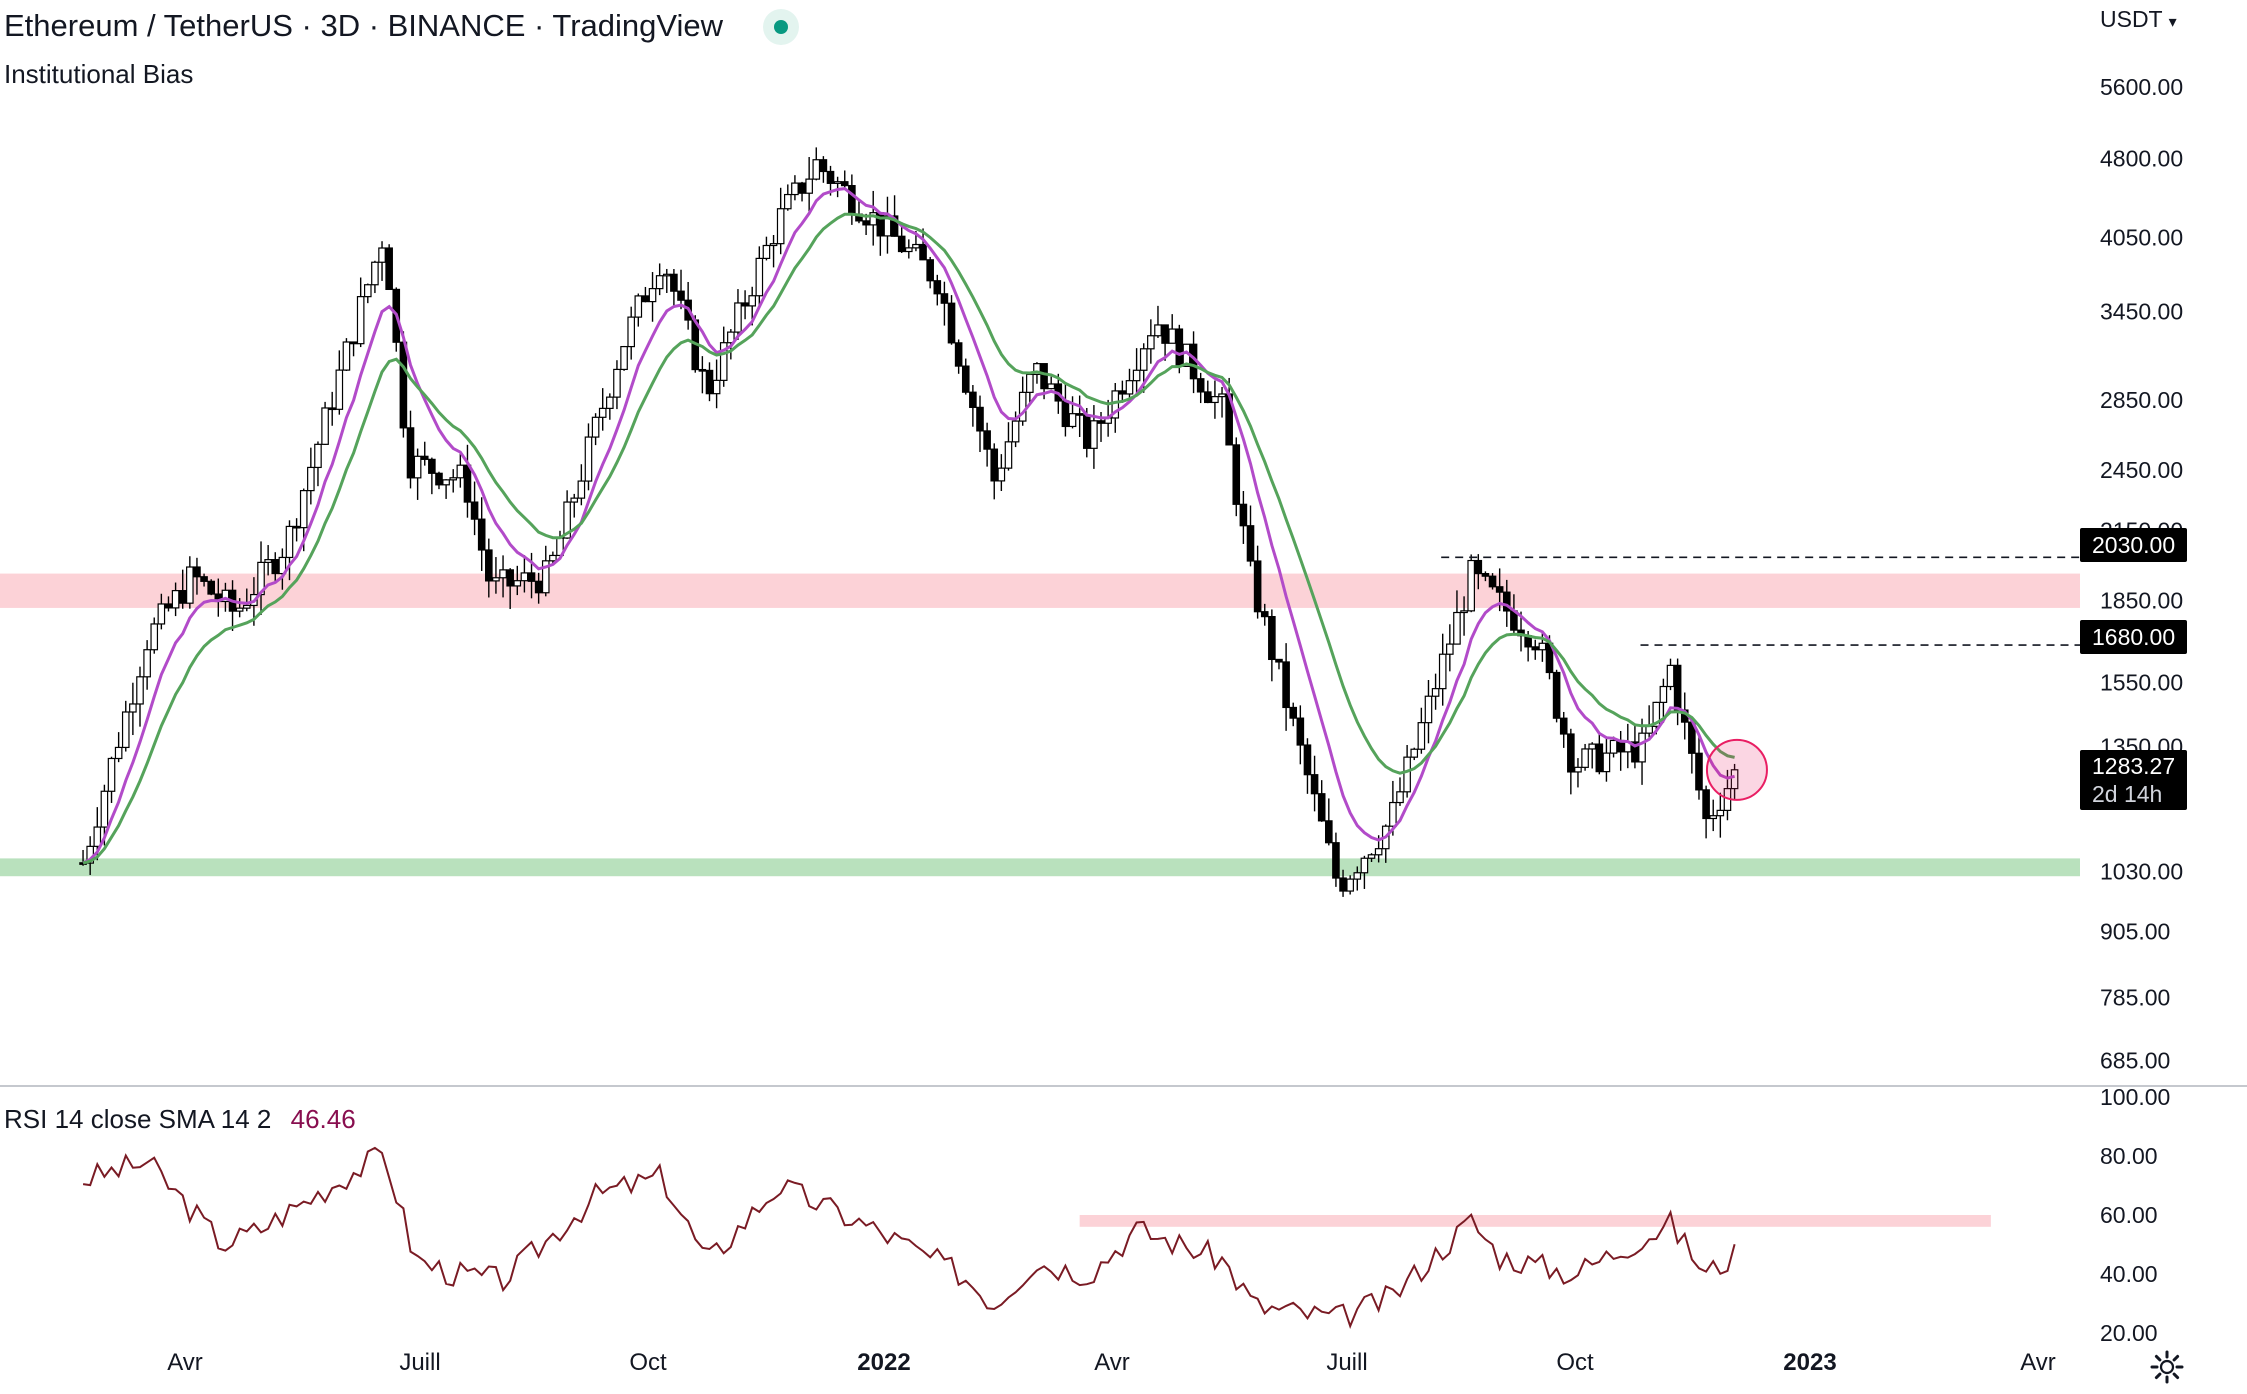  I want to click on time-axis-label: Oct, so click(648, 1362).